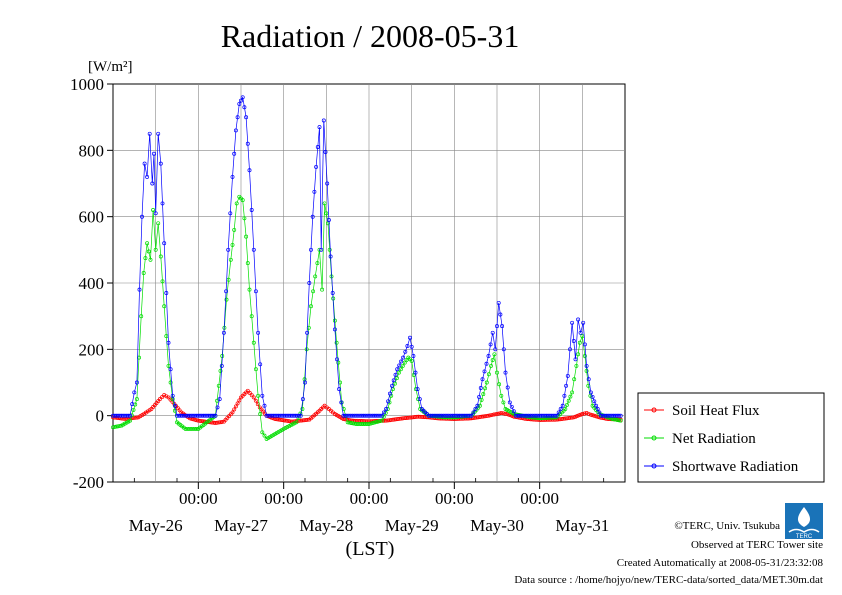 This screenshot has height=595, width=842. I want to click on y-axis: 1000 800 600 400 200 0 -200, so click(91, 283).